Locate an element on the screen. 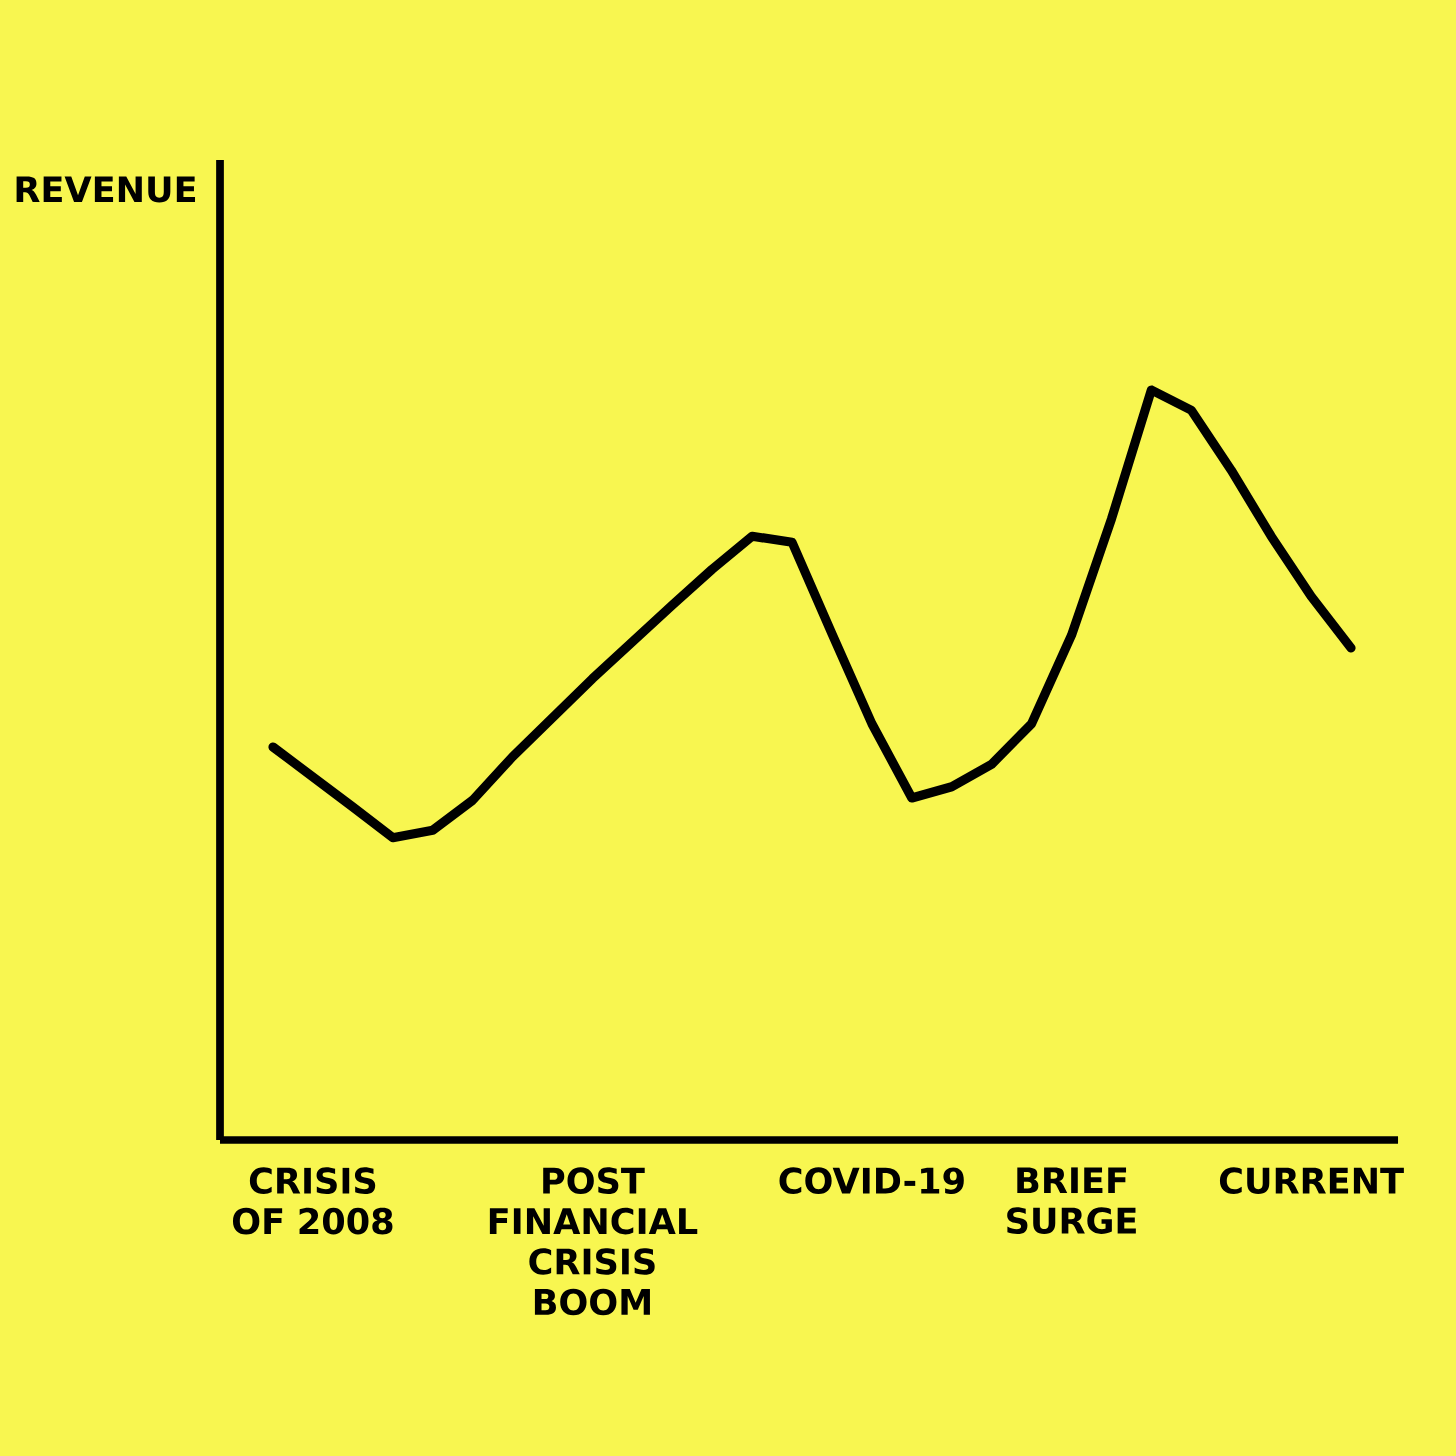  x-tick-label: CRISIS OF 2008 is located at coordinates (312, 1201).